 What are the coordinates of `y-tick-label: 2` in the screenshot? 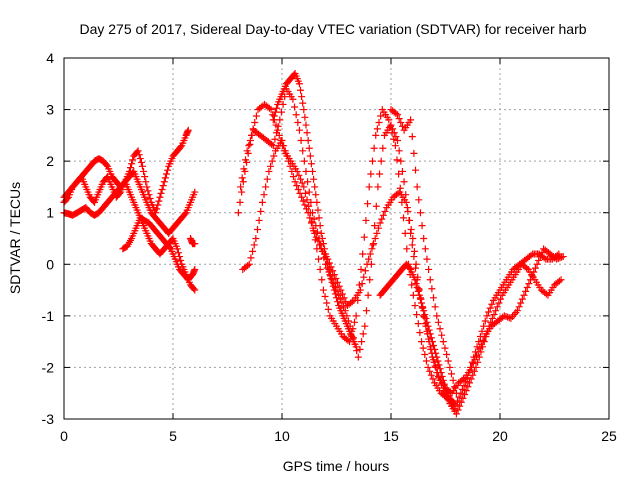 It's located at (50, 161).